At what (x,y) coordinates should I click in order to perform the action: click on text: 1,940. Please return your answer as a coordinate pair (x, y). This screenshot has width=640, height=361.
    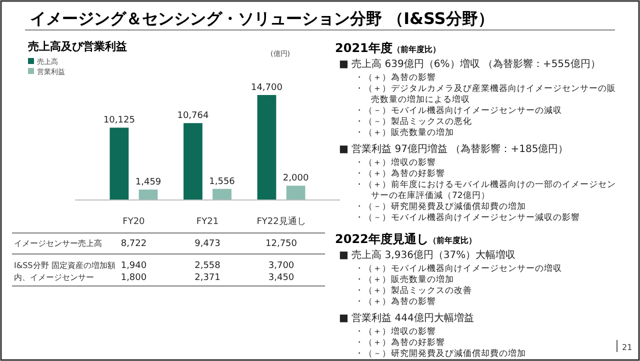
    Looking at the image, I should click on (133, 266).